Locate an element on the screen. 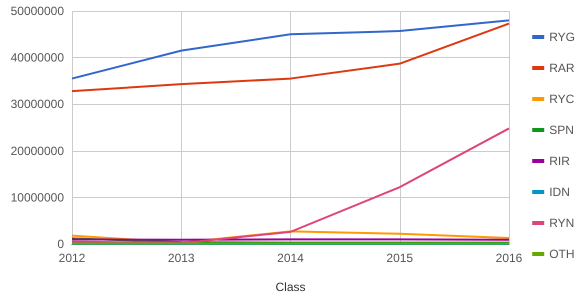  y-tick-label: 20000000 is located at coordinates (37, 151).